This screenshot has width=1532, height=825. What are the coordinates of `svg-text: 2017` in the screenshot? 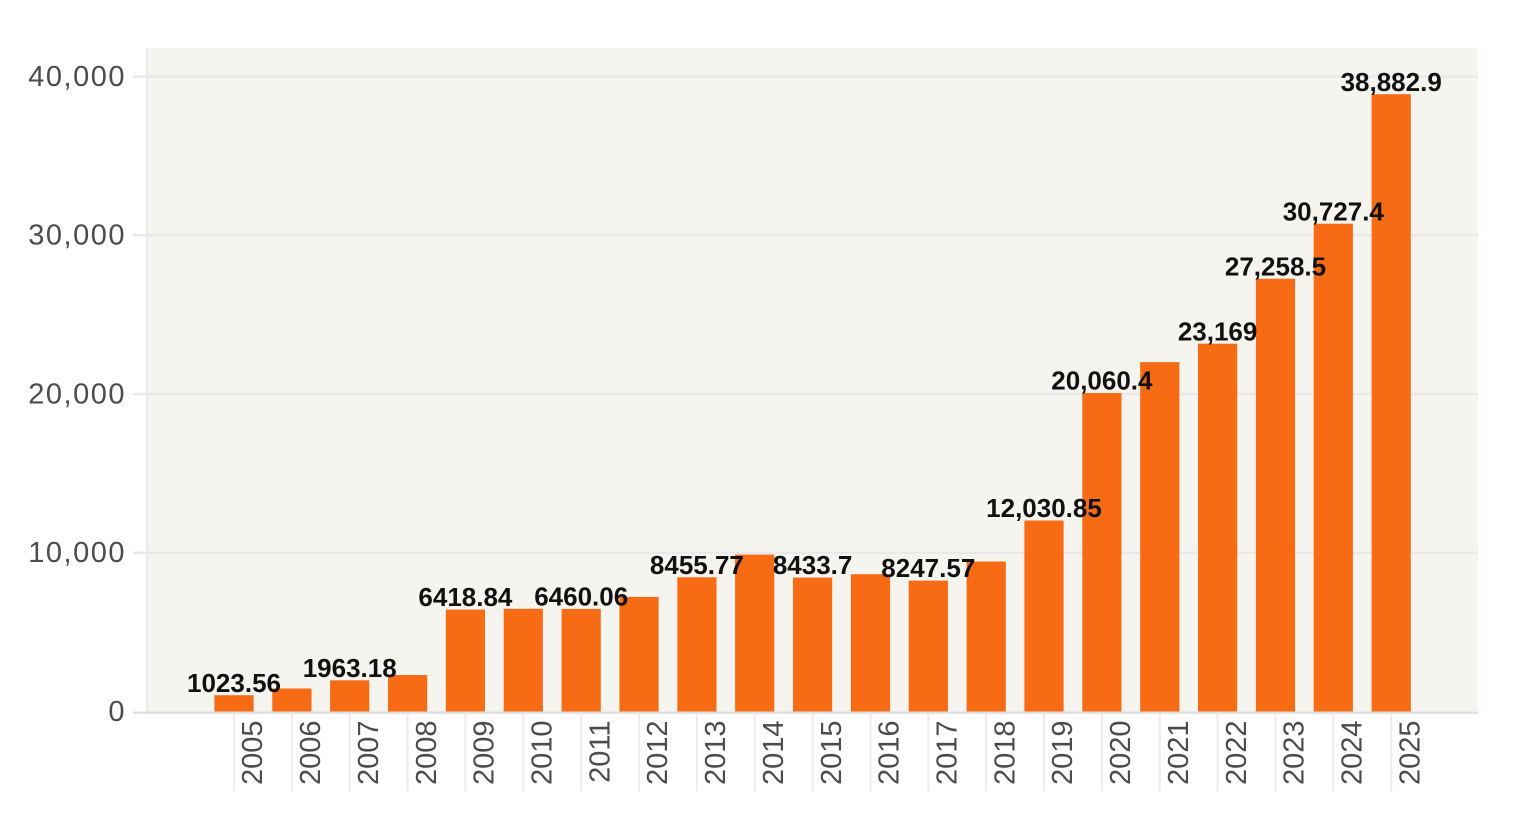 It's located at (948, 753).